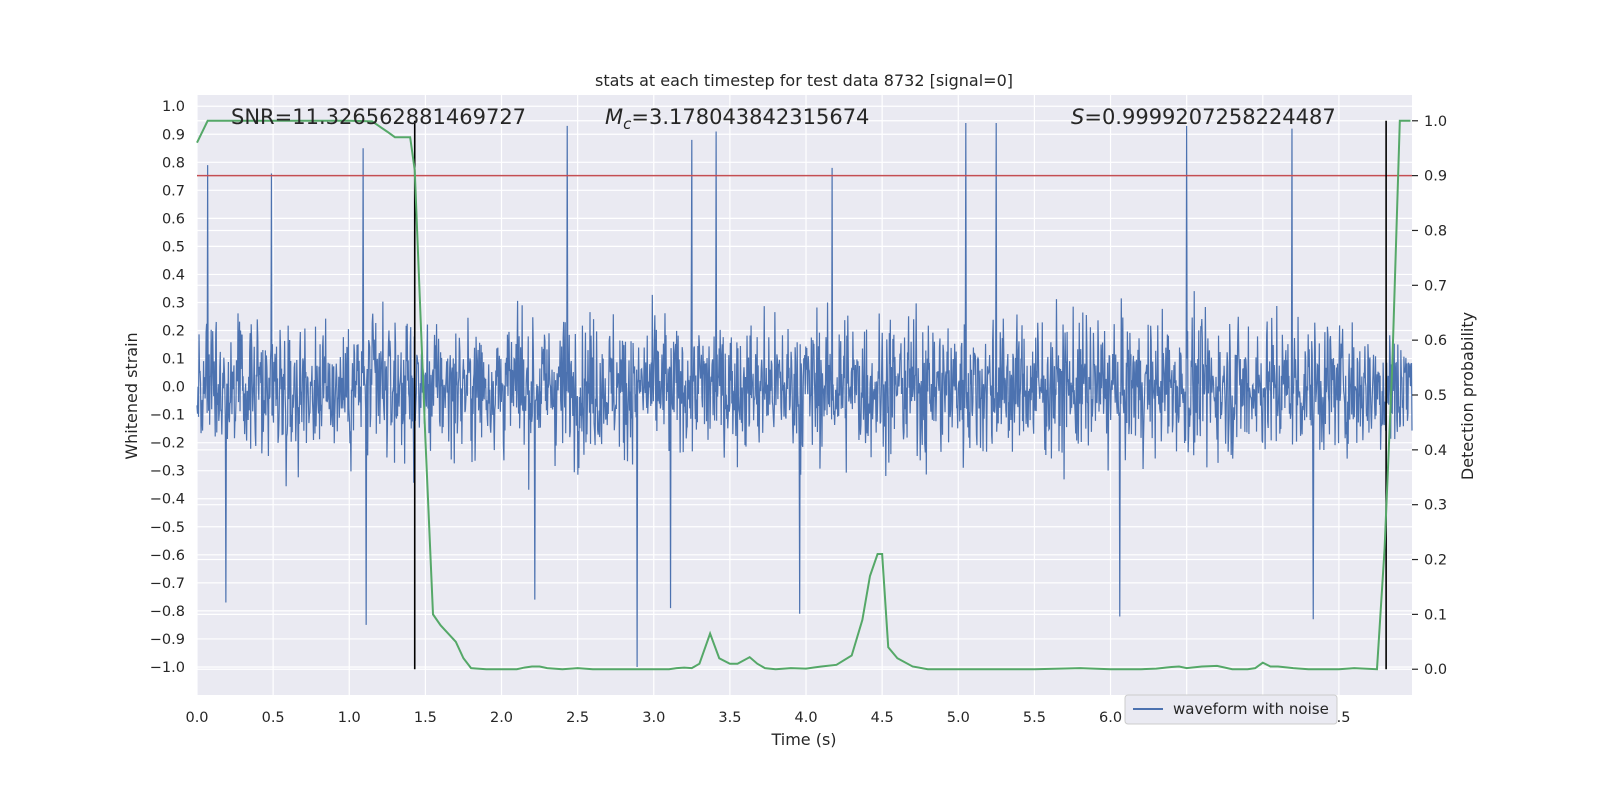 This screenshot has height=800, width=1600. Describe the element at coordinates (1110, 718) in the screenshot. I see `x-tick-label: 6.0` at that location.